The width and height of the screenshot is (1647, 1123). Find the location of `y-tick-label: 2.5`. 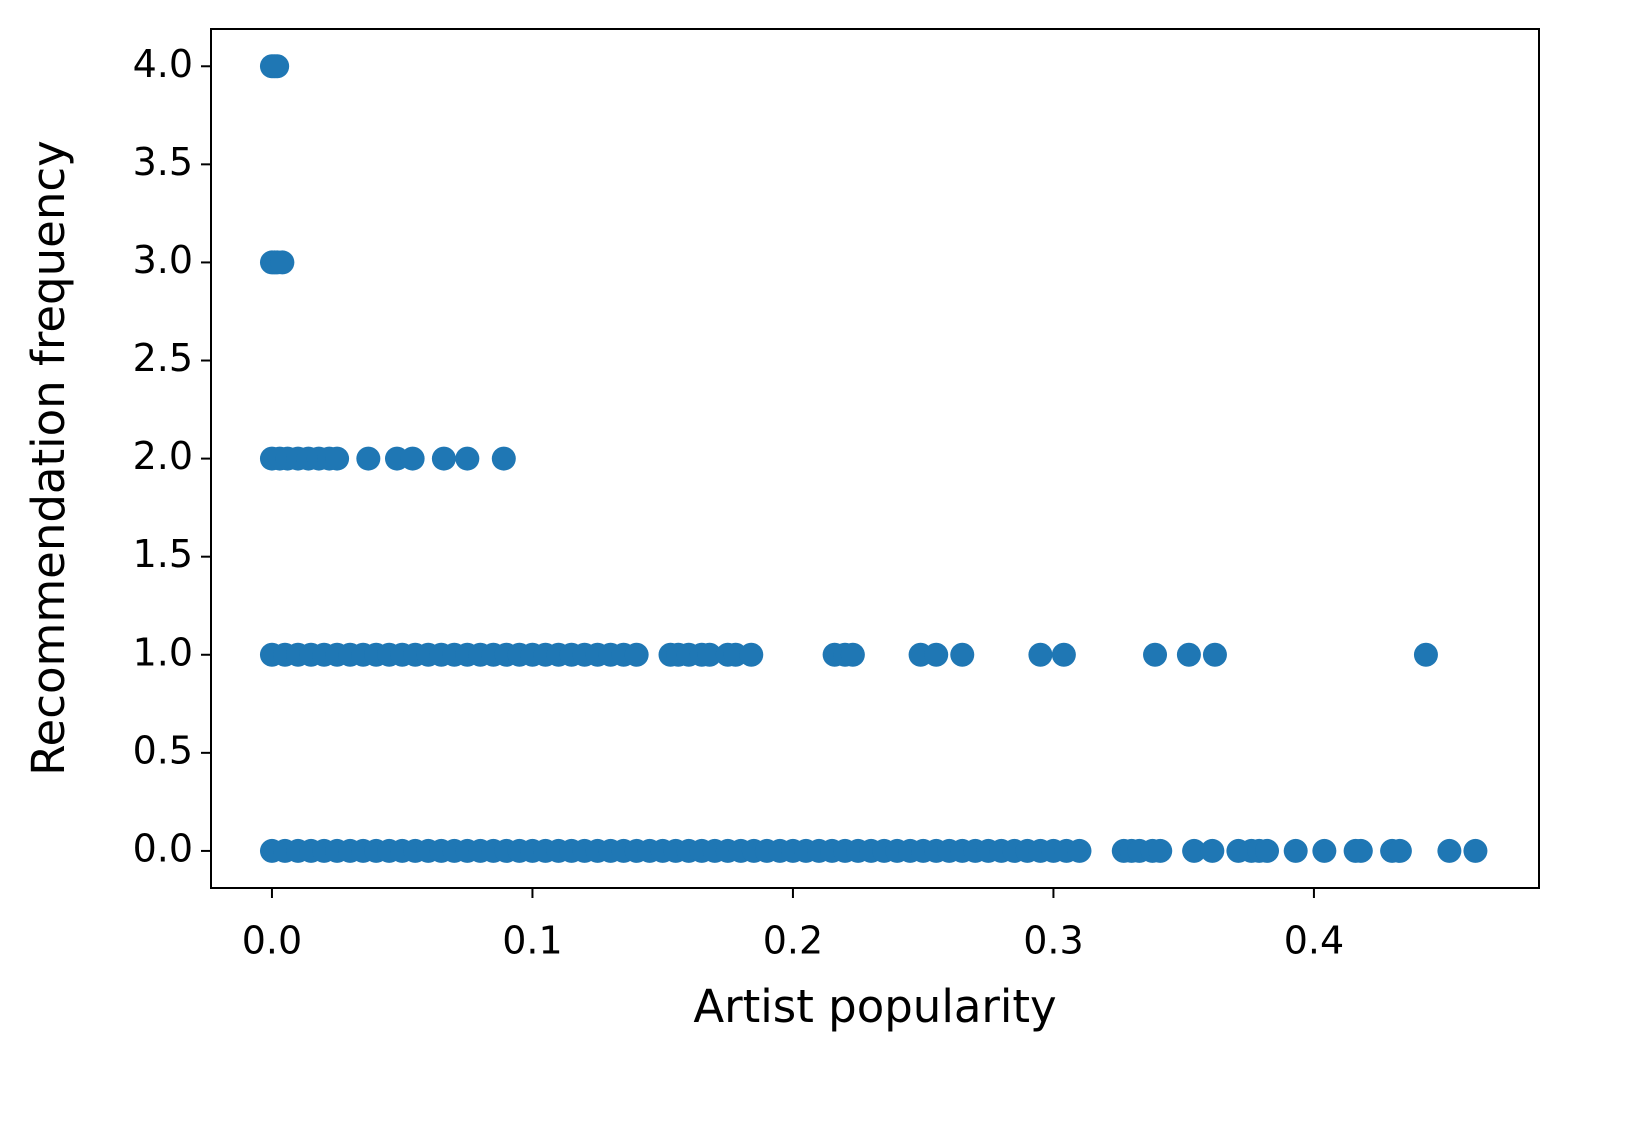

y-tick-label: 2.5 is located at coordinates (163, 358).